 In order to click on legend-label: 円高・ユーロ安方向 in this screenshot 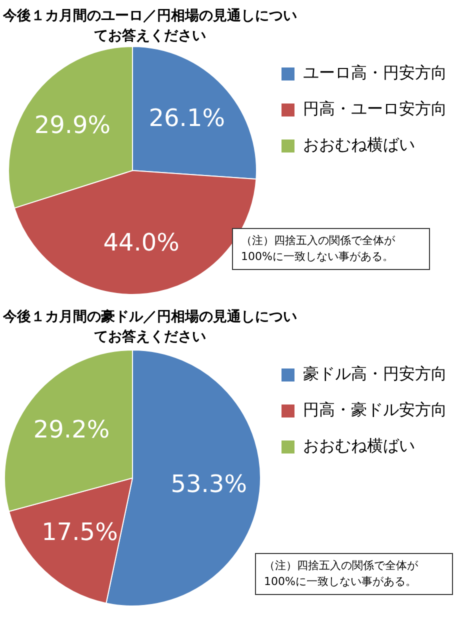, I will do `click(375, 108)`.